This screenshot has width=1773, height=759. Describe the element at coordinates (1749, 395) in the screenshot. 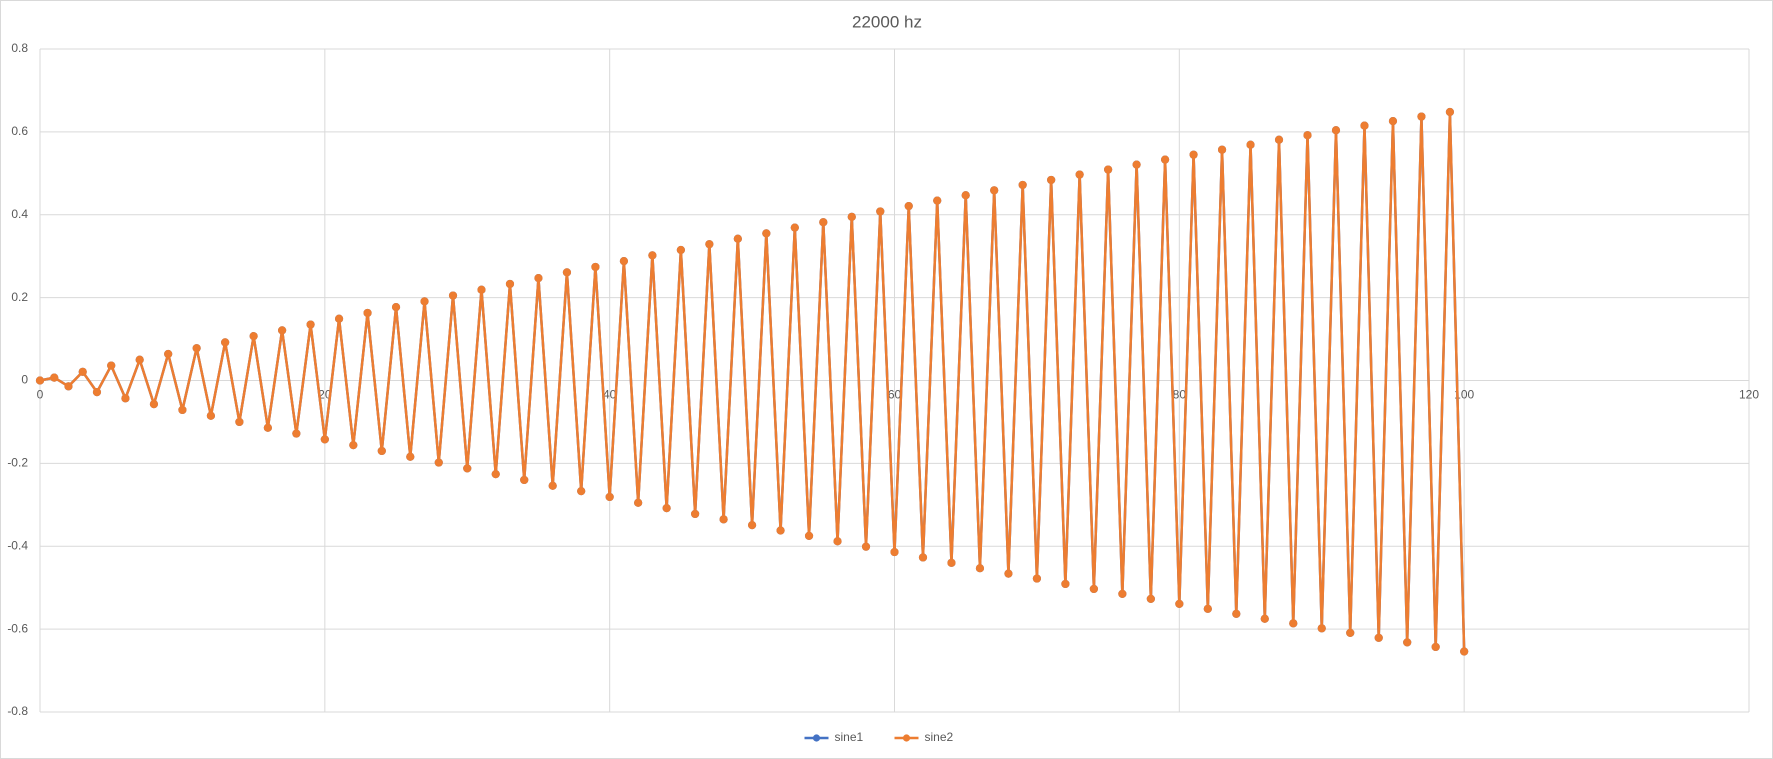

I see `x-tick-label: 120` at that location.